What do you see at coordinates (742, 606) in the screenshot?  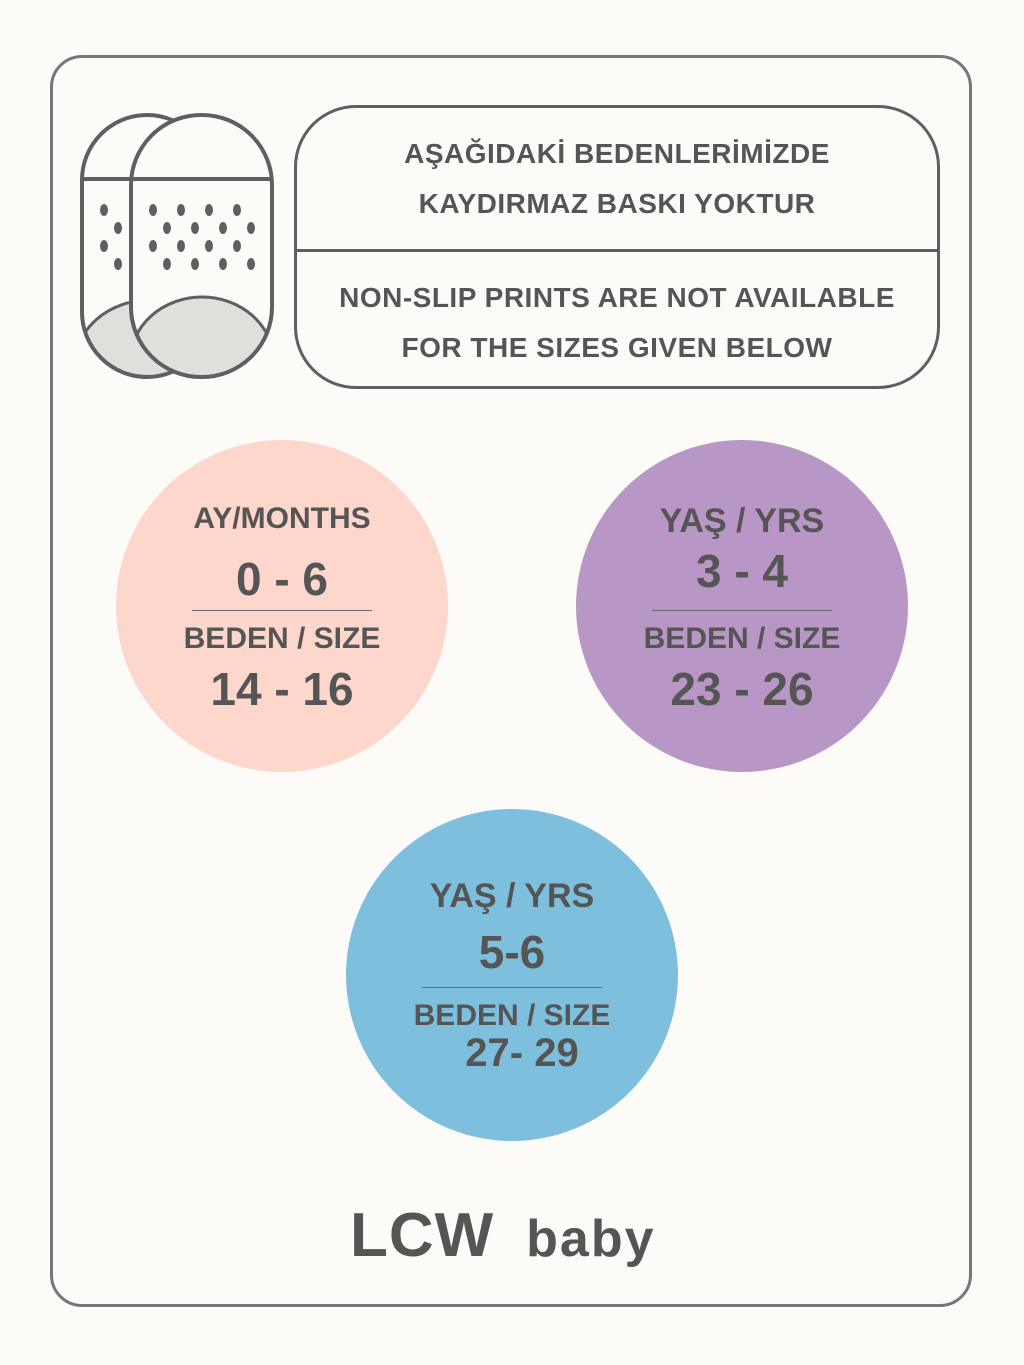 I see `size-circle-3-4-years: YAŞ / YRS 3 - 4 BEDEN / SIZE 23 - 26` at bounding box center [742, 606].